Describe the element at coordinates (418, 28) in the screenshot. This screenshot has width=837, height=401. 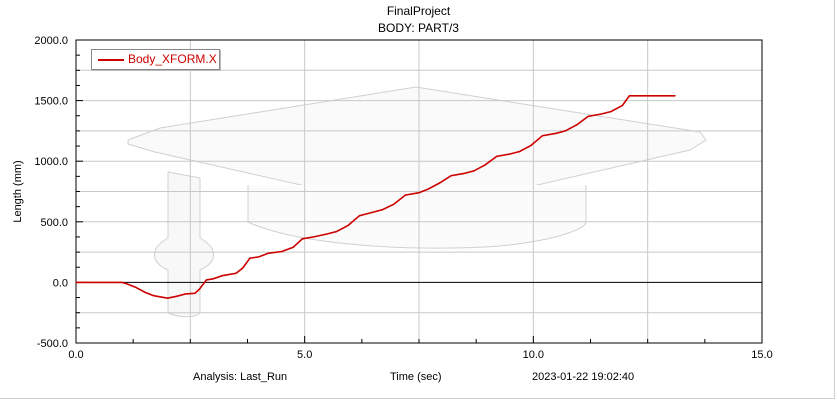
I see `chart-subtitle: BODY: PART/3` at that location.